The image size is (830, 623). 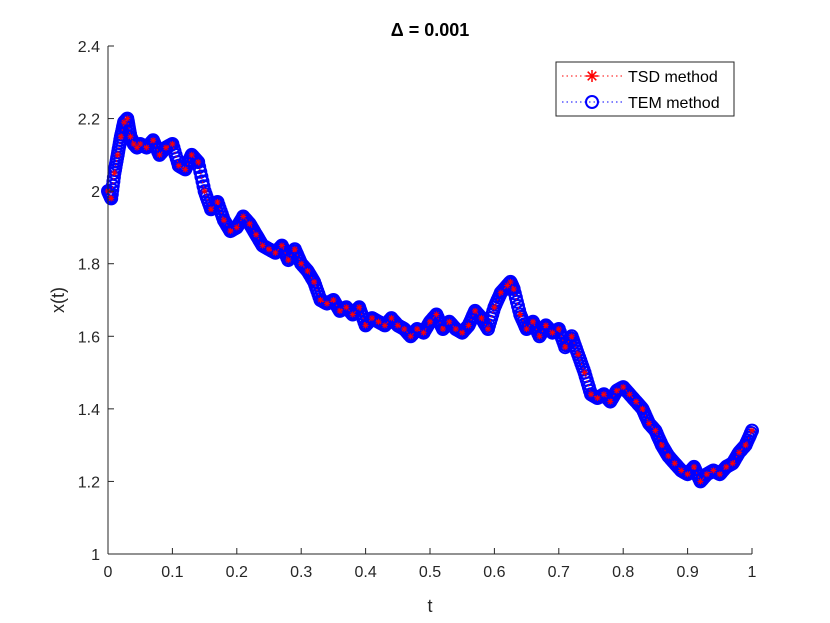 What do you see at coordinates (89, 265) in the screenshot?
I see `y-tick-label: 1.8` at bounding box center [89, 265].